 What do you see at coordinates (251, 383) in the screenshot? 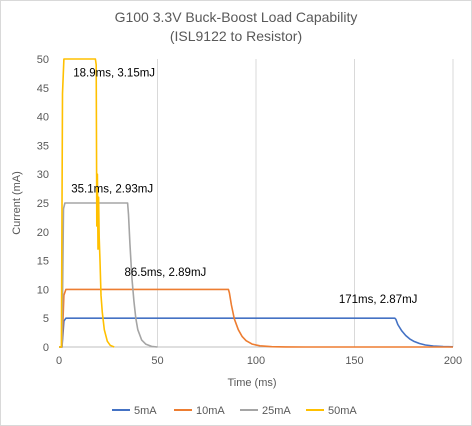
I see `x-axis-title: Time (ms)` at bounding box center [251, 383].